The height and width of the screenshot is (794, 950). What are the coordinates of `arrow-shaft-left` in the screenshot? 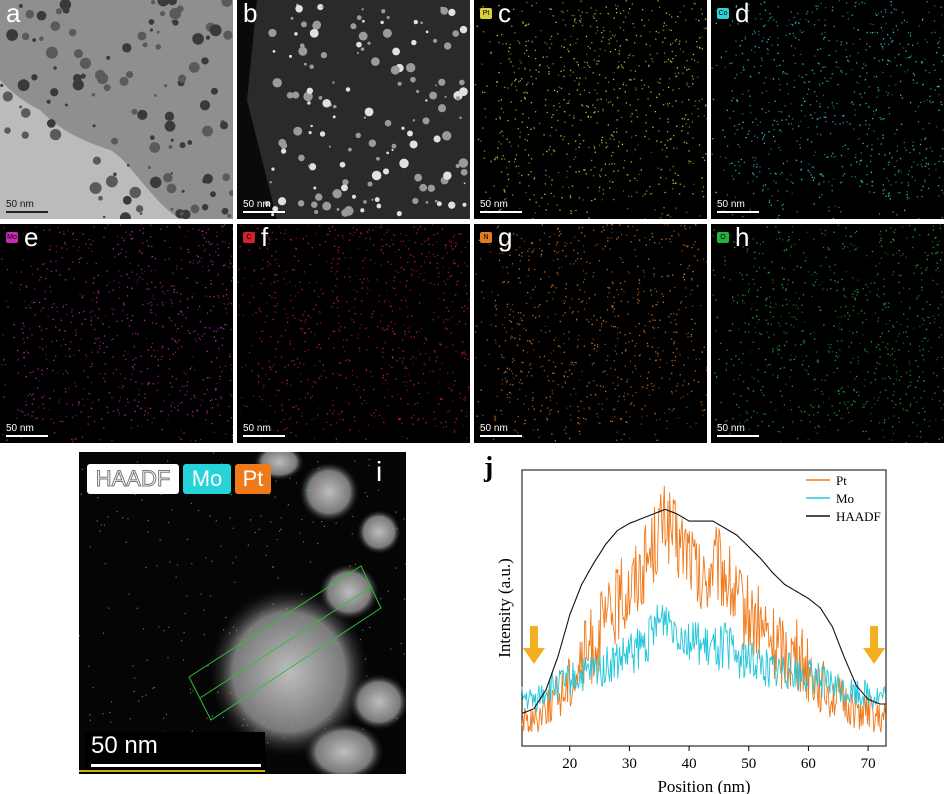 It's located at (533, 637).